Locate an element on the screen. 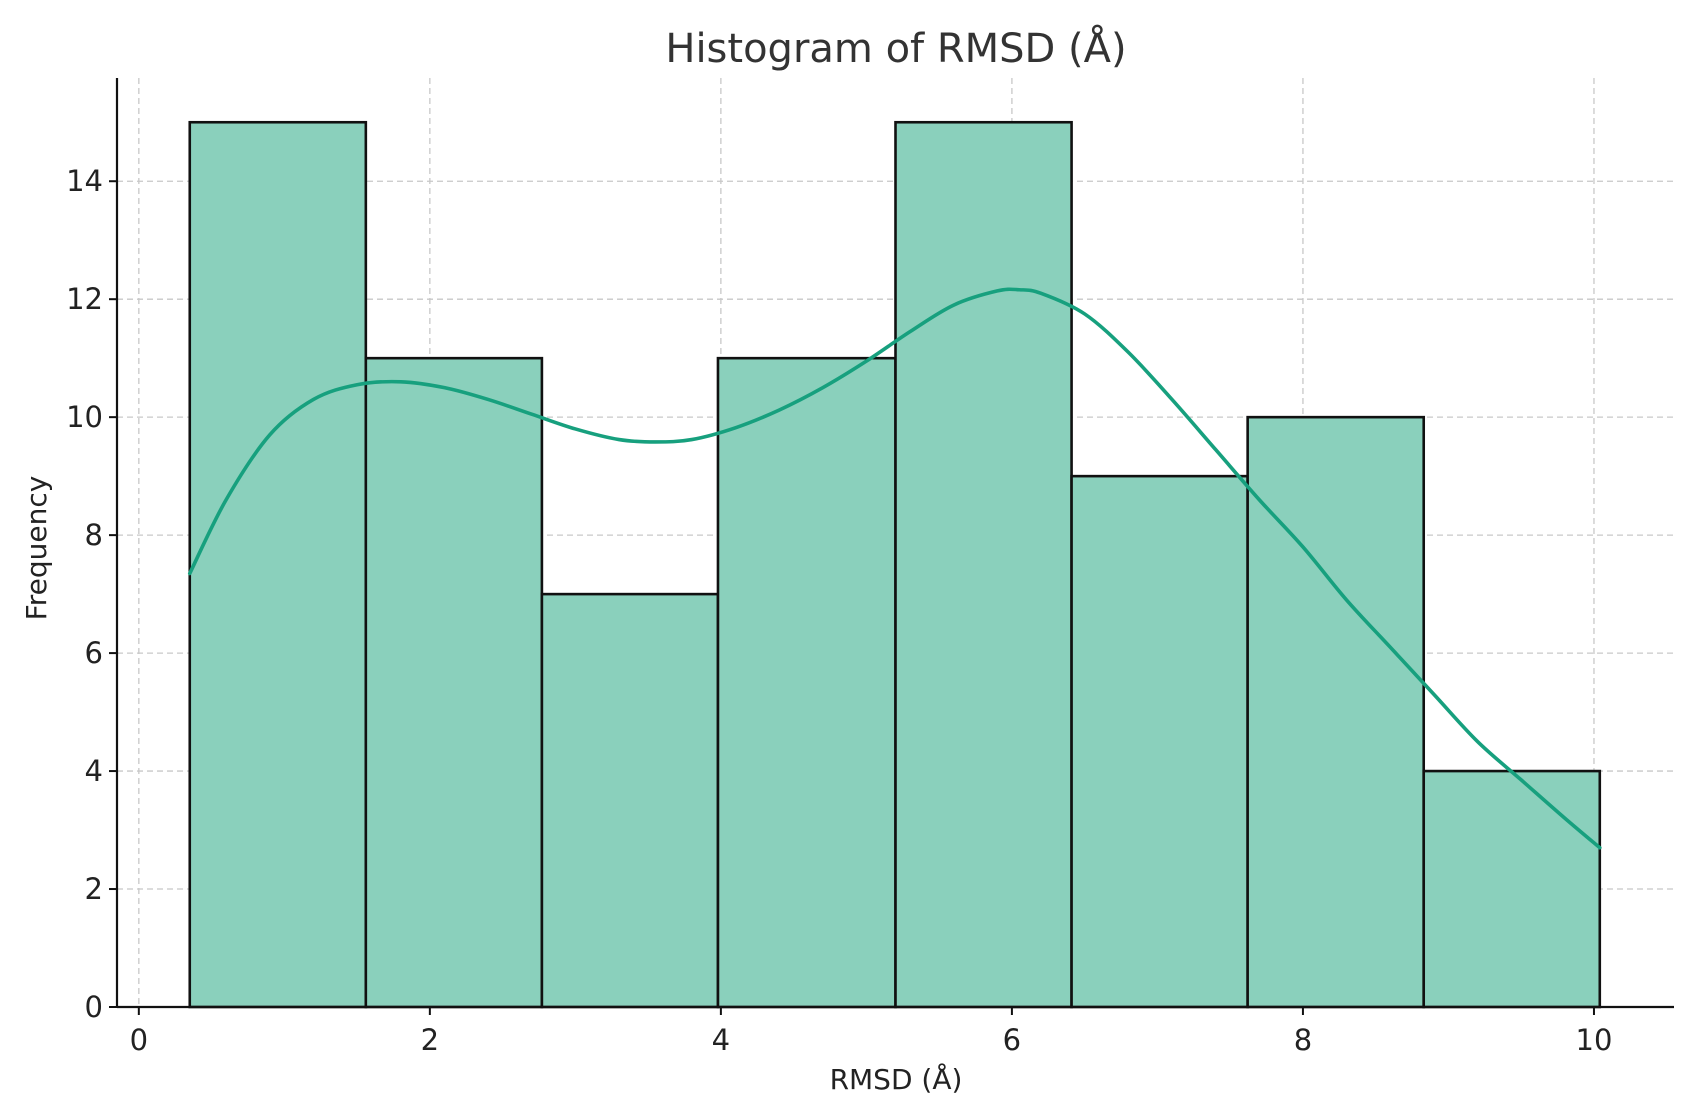 The height and width of the screenshot is (1115, 1686). x-tick-label: 10 is located at coordinates (1594, 1040).